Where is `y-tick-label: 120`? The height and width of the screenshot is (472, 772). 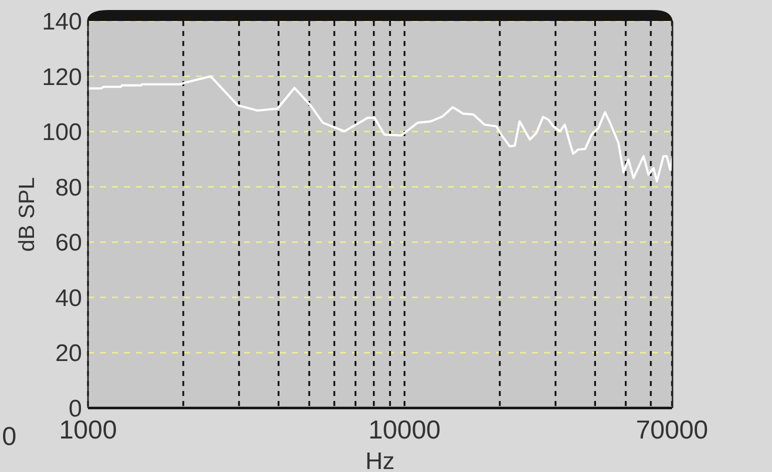
y-tick-label: 120 is located at coordinates (62, 77).